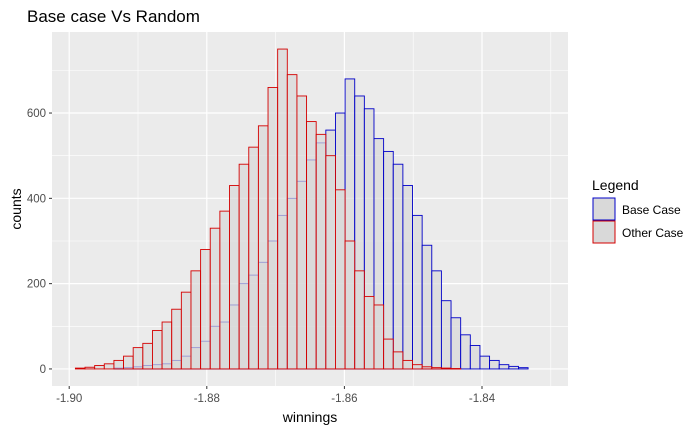  What do you see at coordinates (482, 399) in the screenshot?
I see `x-tick-label: -1.84` at bounding box center [482, 399].